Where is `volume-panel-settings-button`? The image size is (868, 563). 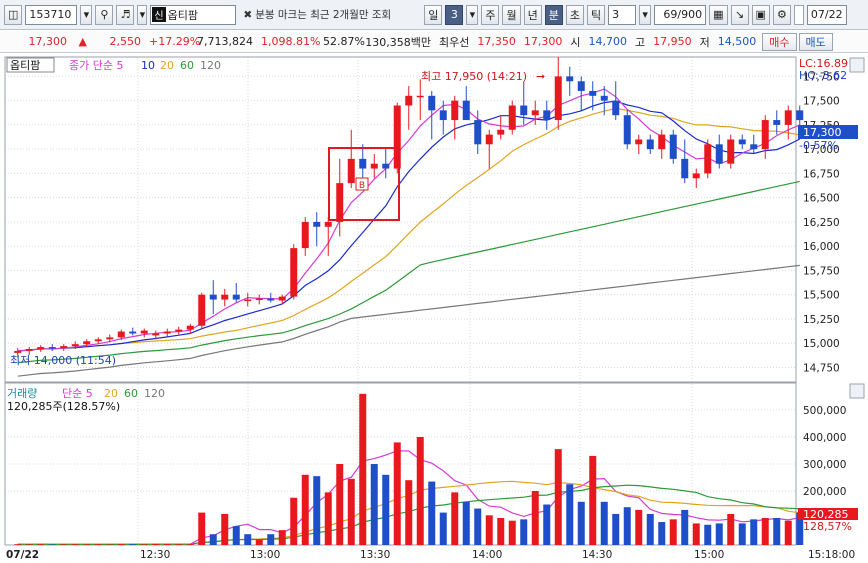
volume-panel-settings-button is located at coordinates (857, 391).